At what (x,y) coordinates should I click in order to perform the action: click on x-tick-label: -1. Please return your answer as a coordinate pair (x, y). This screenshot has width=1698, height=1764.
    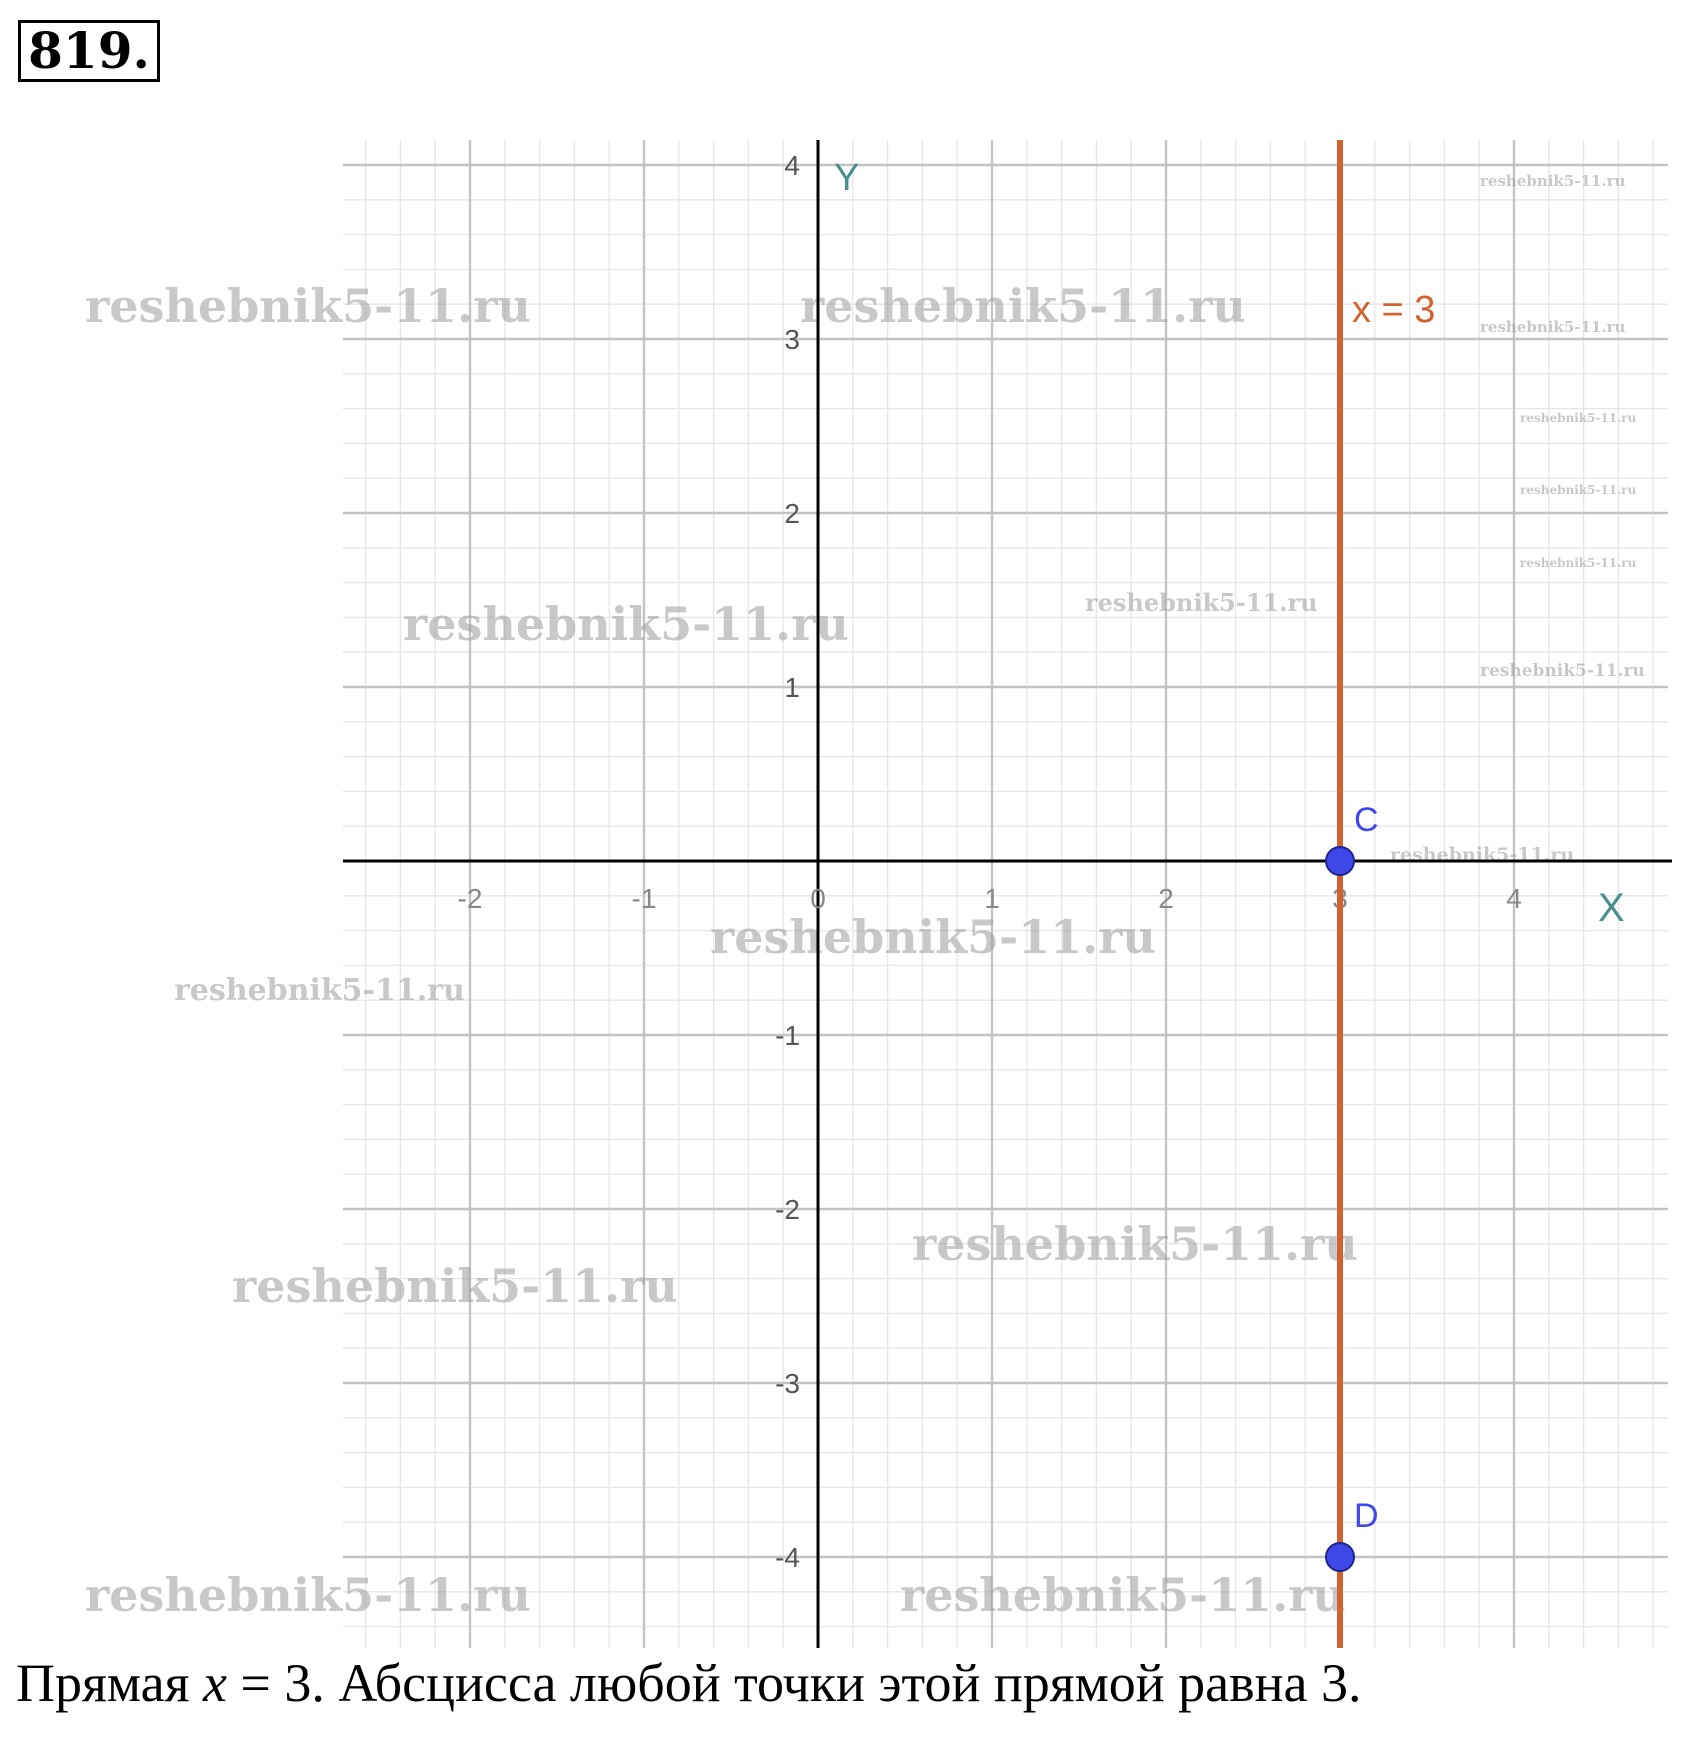
    Looking at the image, I should click on (644, 898).